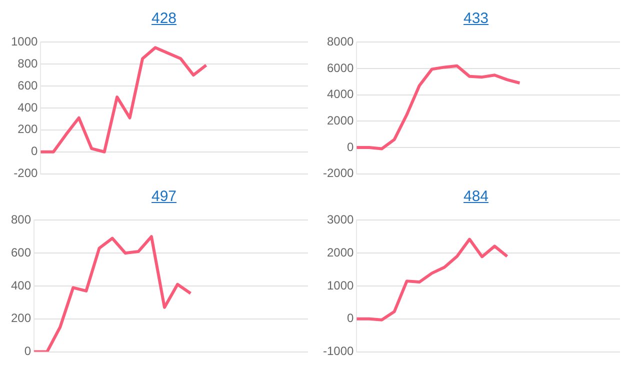 The image size is (640, 372). I want to click on y-tick-label: 6000, so click(340, 67).